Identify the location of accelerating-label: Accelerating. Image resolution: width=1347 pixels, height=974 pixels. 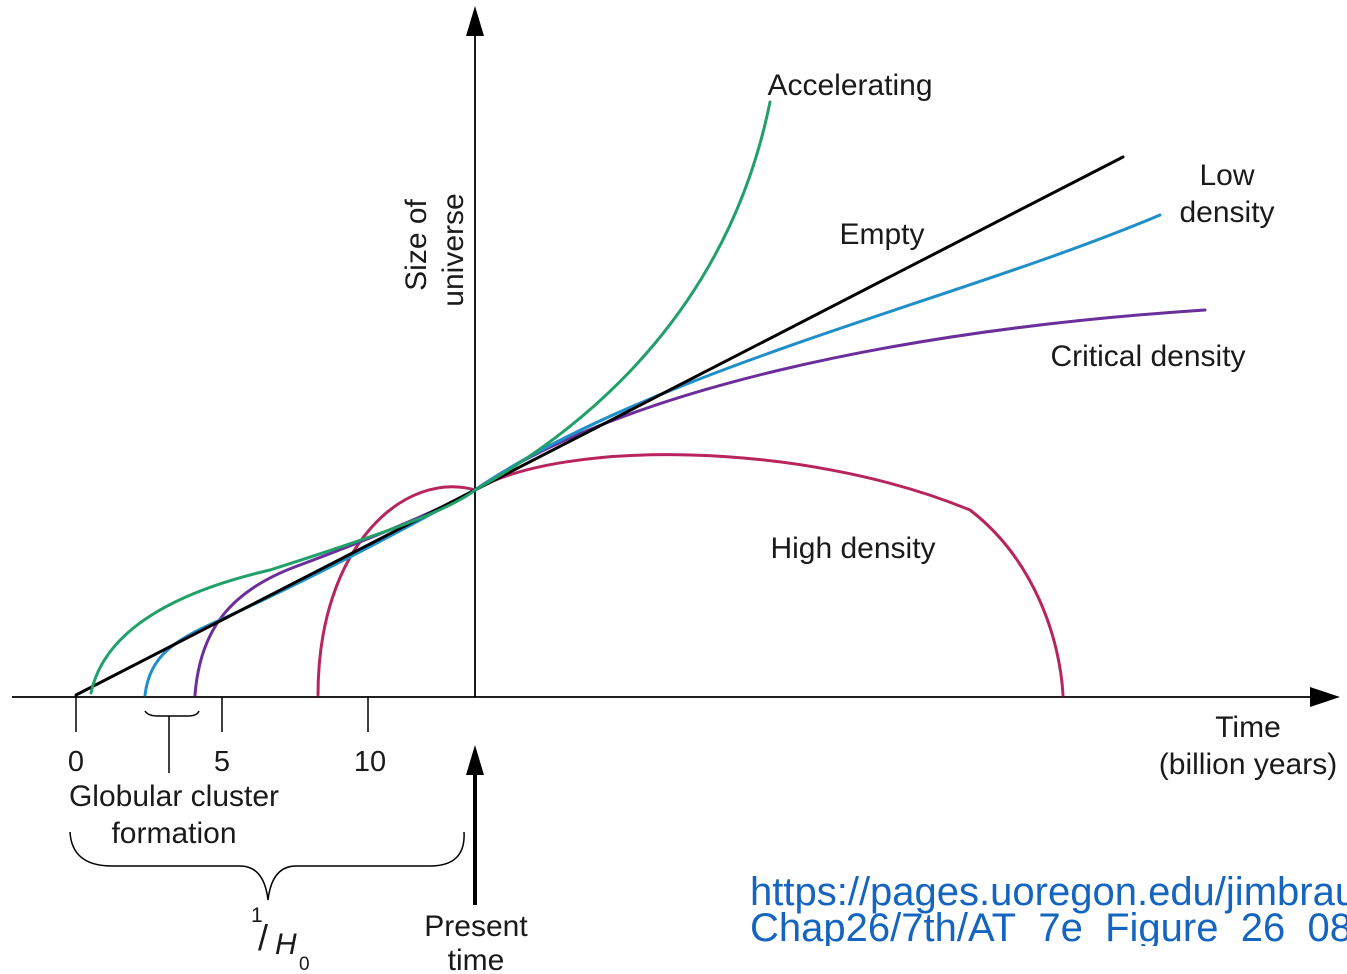
(849, 85).